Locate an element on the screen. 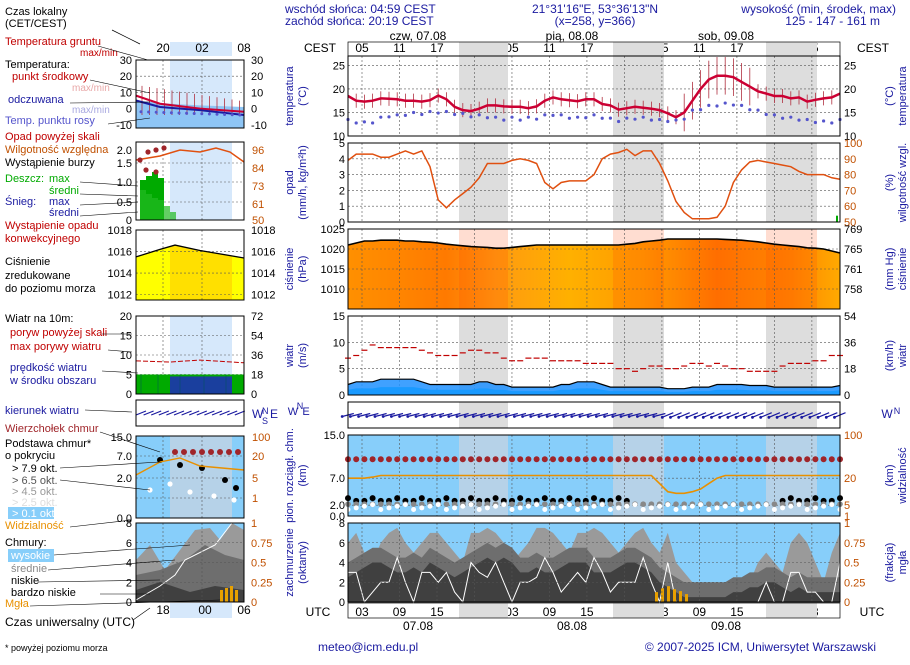 This screenshot has height=665, width=910. prec-legend-frame is located at coordinates (190, 181).